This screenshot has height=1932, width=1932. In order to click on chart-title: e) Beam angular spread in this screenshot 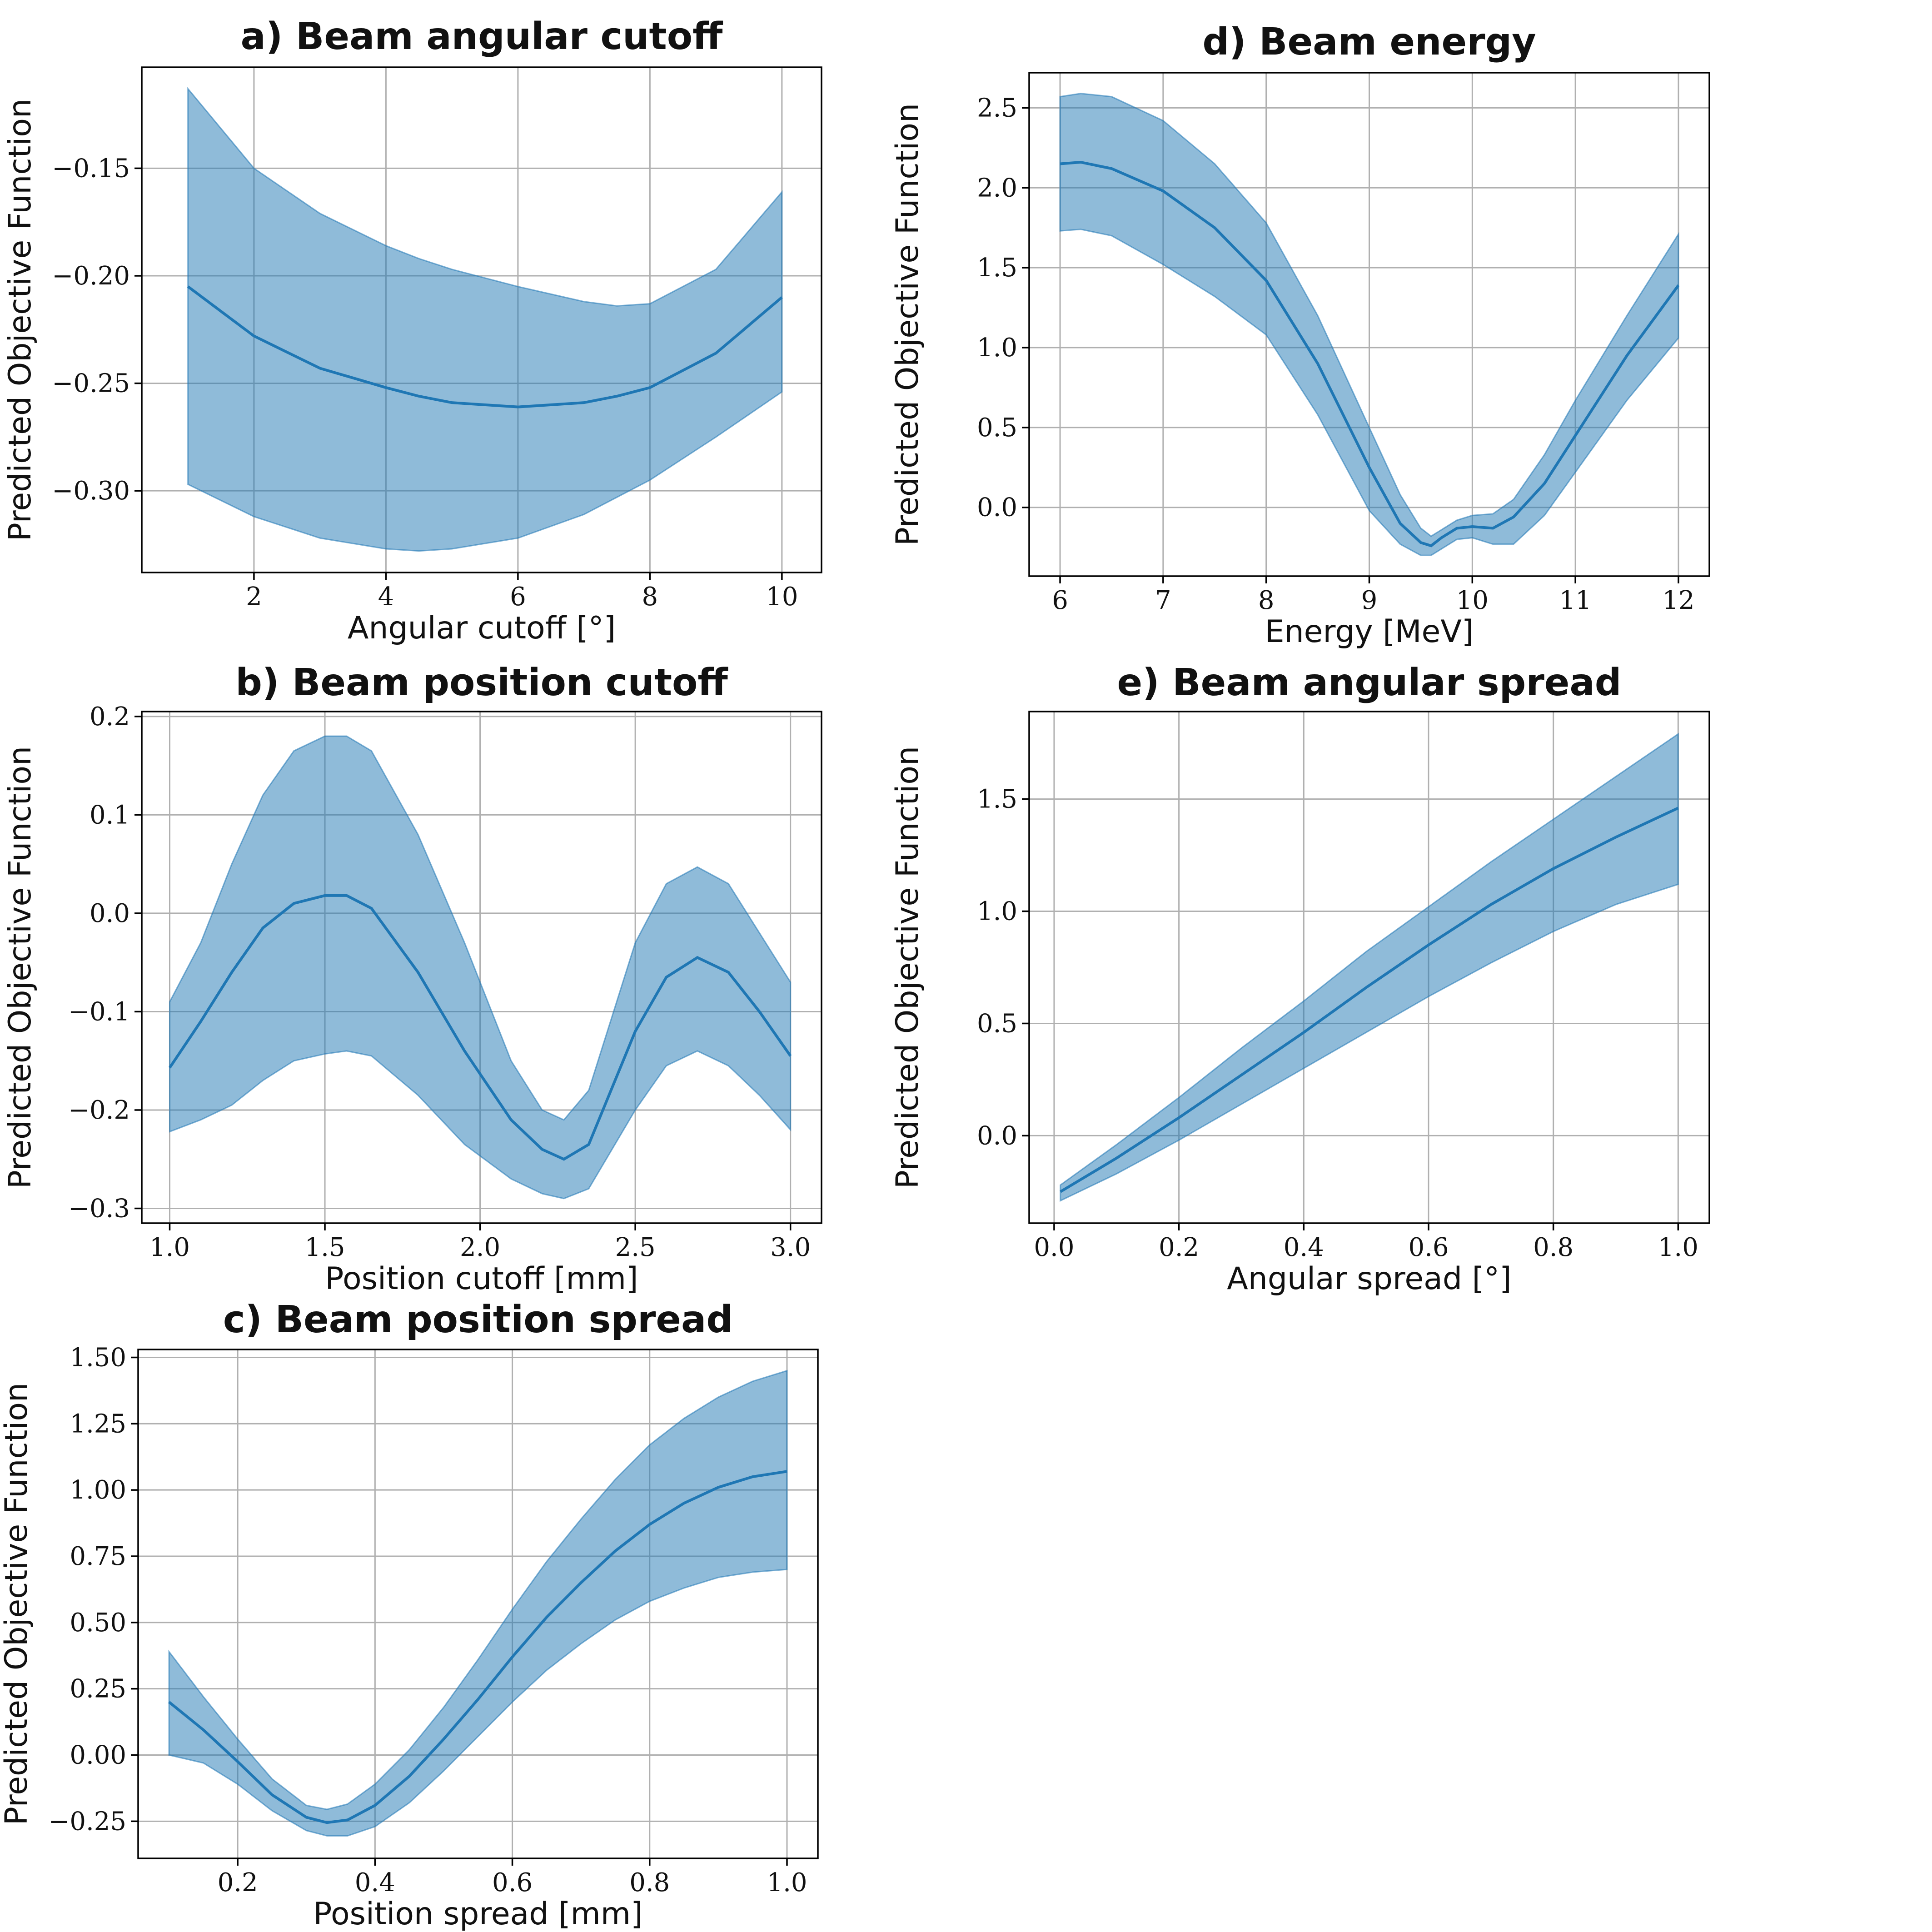, I will do `click(1369, 683)`.